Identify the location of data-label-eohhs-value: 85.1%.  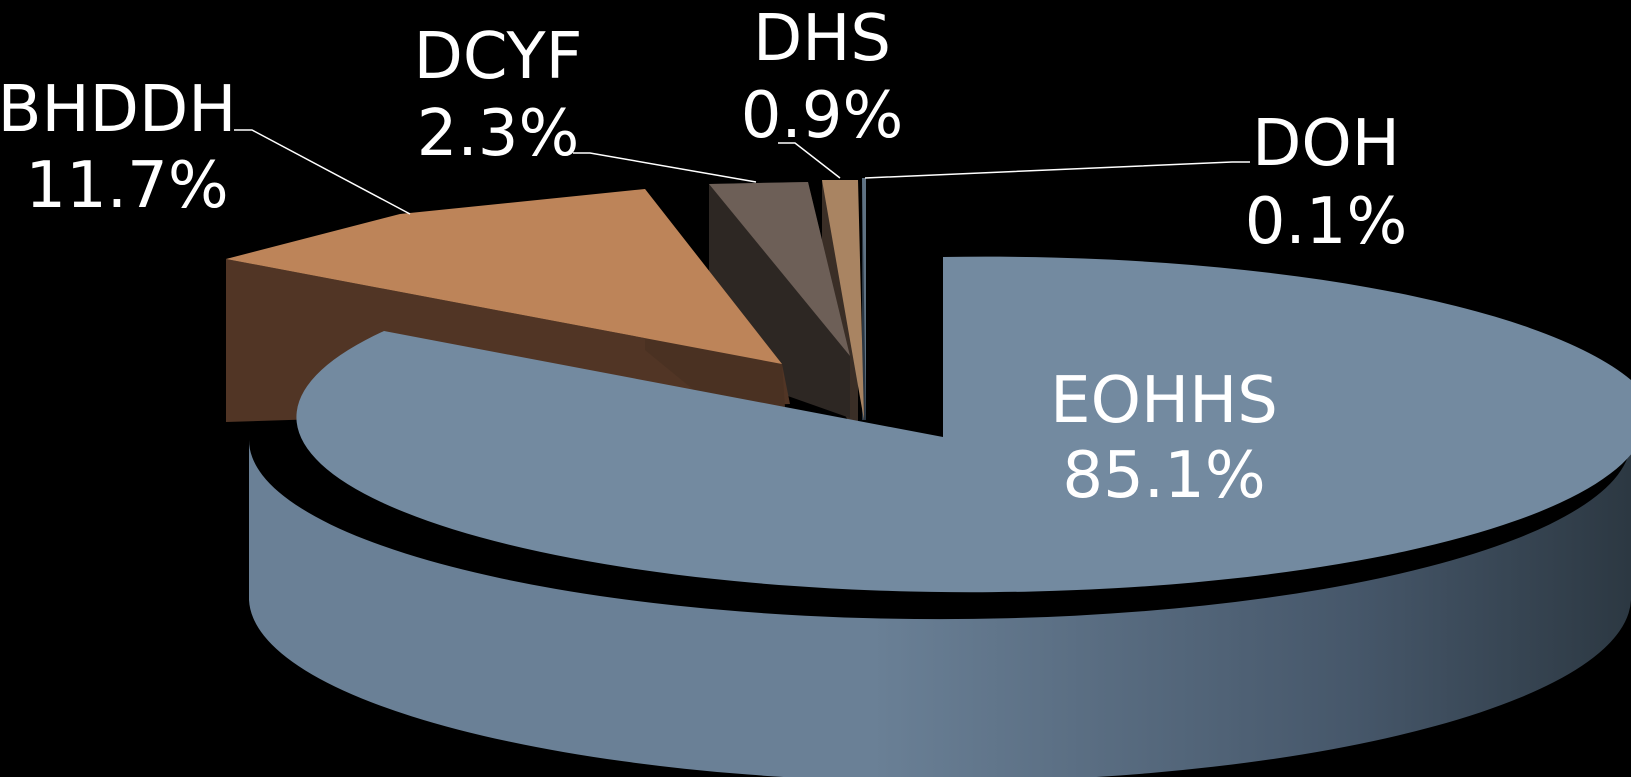
(1163, 476).